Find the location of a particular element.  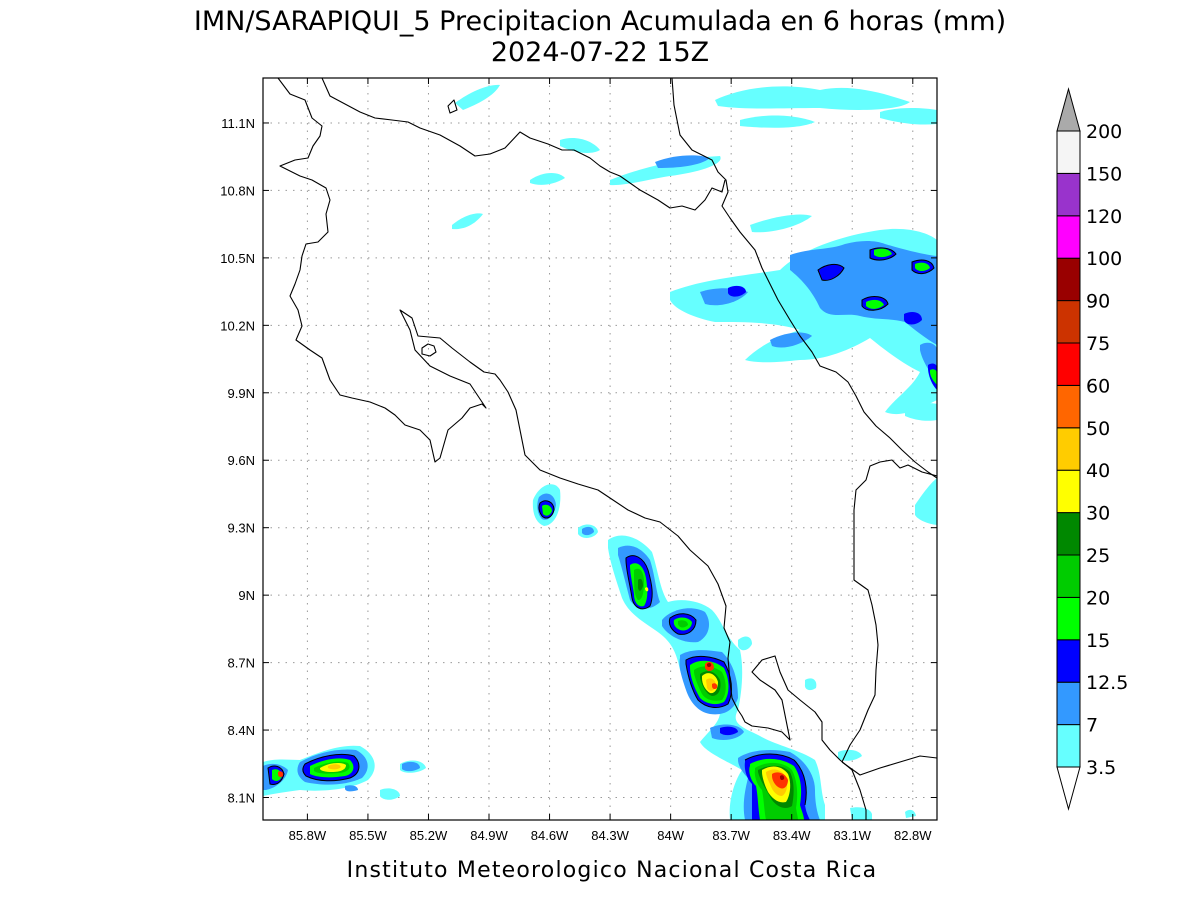

lat-tick-label: 9.9N is located at coordinates (241, 393).